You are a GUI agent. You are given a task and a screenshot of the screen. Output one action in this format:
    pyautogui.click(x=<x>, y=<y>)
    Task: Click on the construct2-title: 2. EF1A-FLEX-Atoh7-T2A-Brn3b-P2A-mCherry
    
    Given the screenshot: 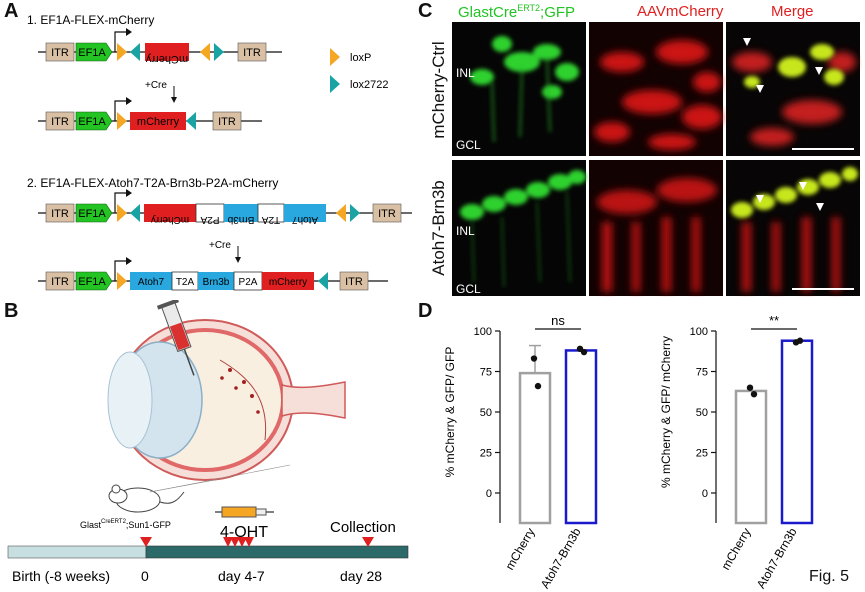 What is the action you would take?
    pyautogui.click(x=152, y=183)
    